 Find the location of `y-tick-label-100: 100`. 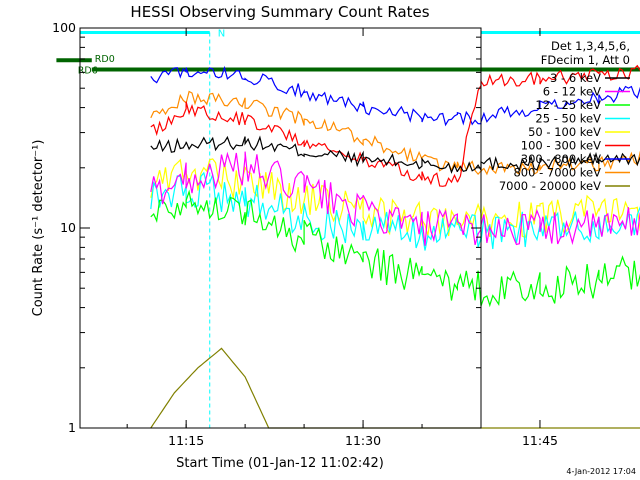

y-tick-label-100: 100 is located at coordinates (64, 27).